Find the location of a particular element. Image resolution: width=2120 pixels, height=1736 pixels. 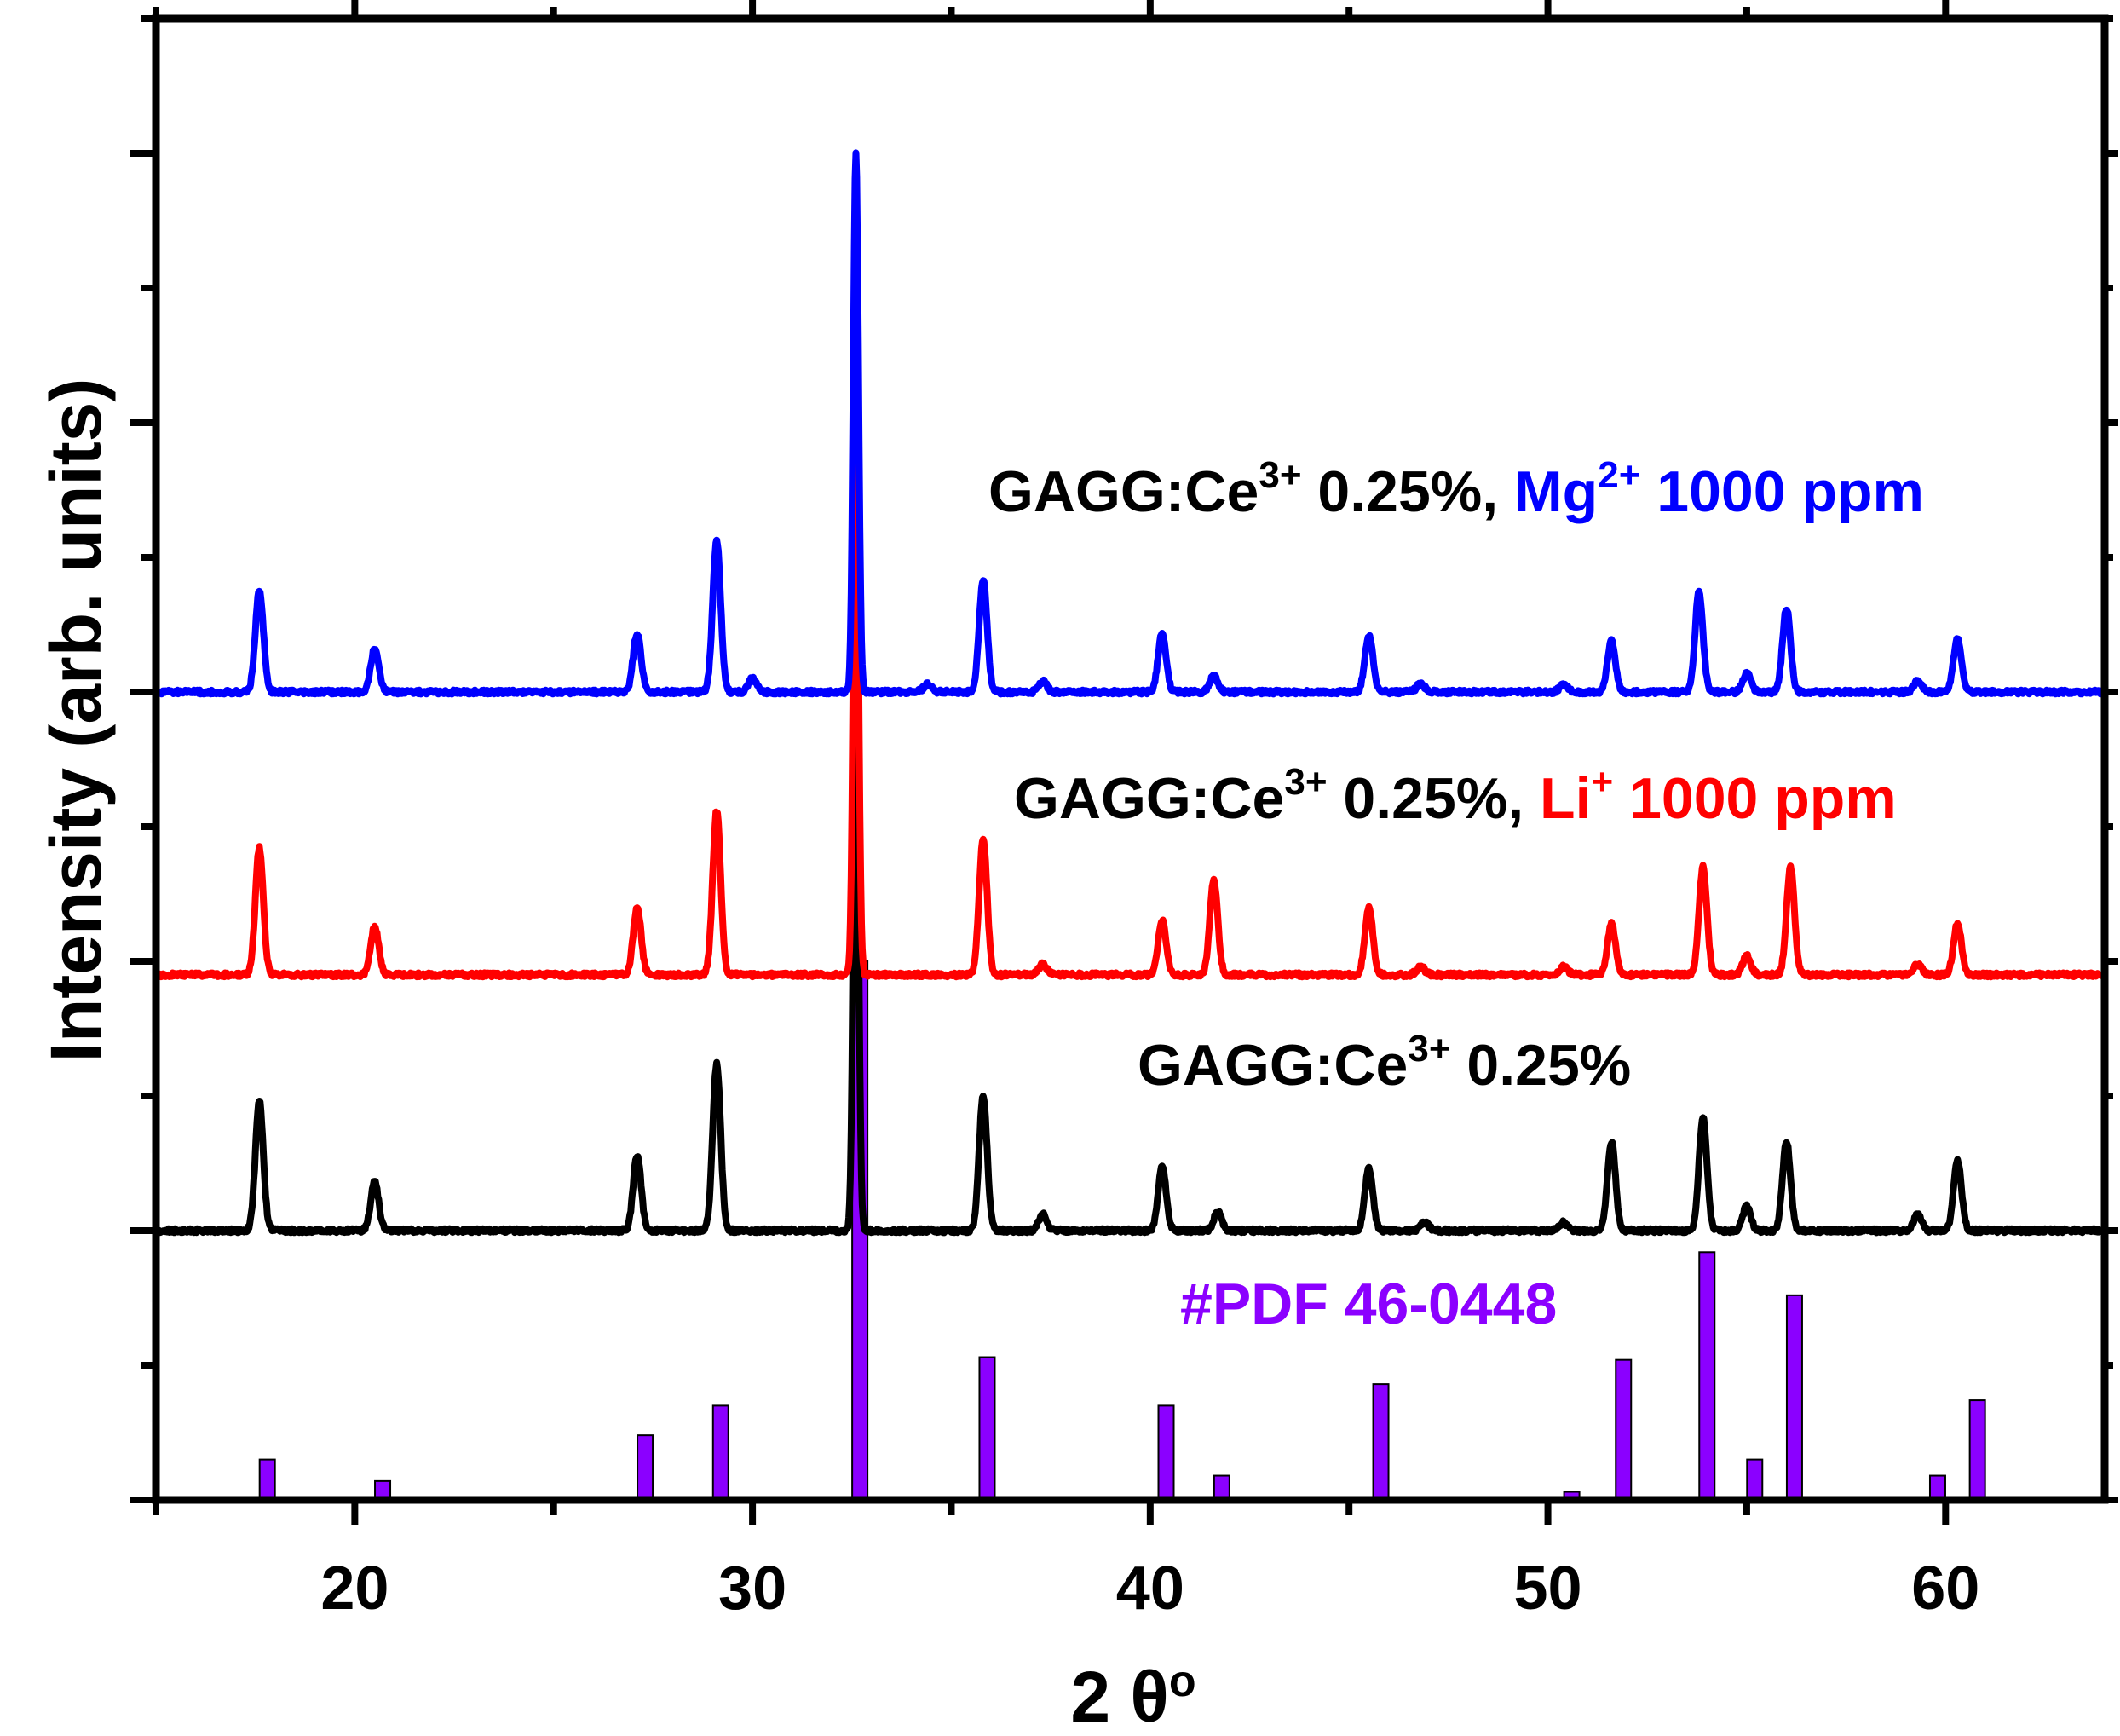

series-annotation: GAGG:Ce3+ 0.25%, Li+ 1000 ppm is located at coordinates (1455, 796).